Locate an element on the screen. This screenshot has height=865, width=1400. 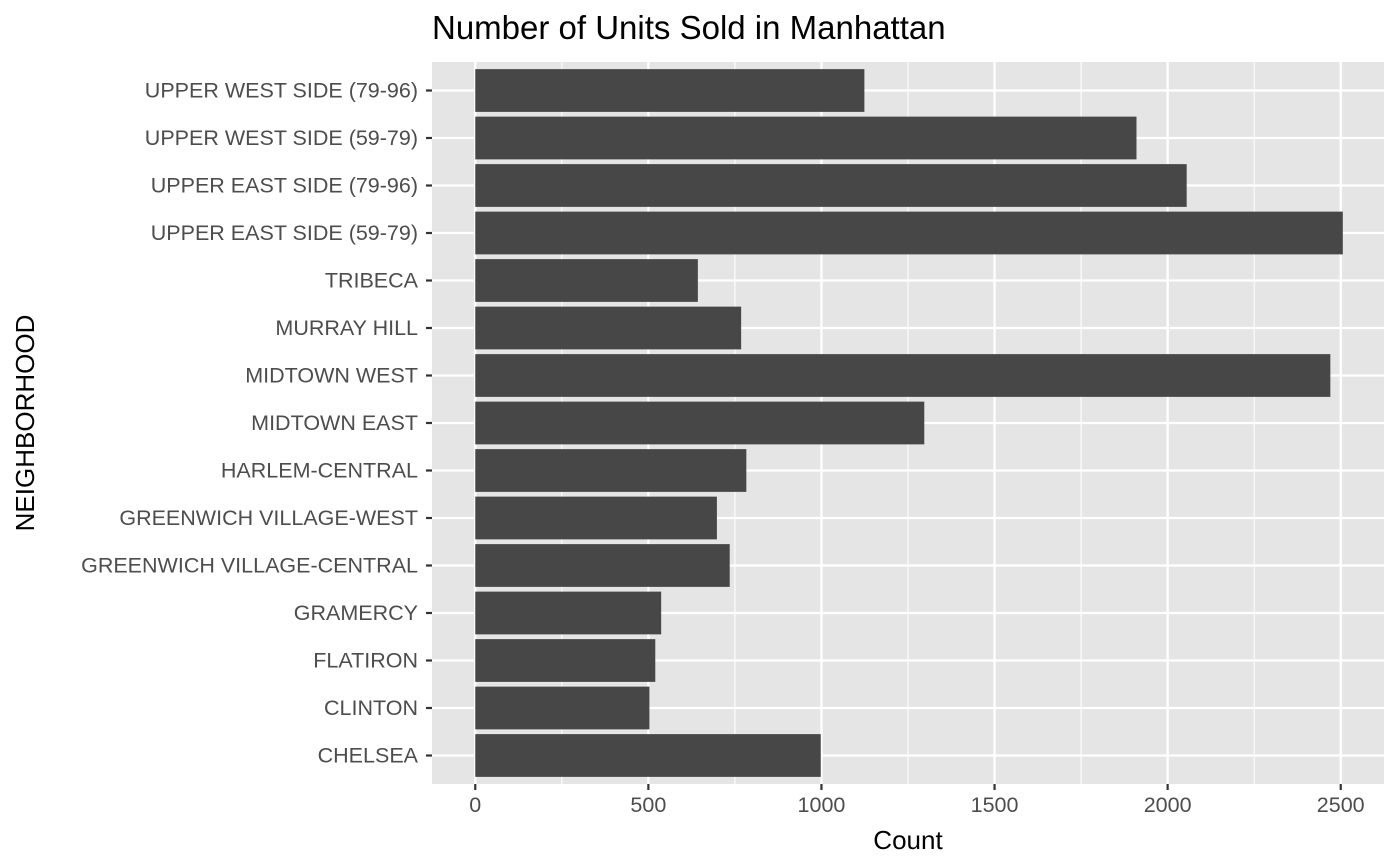
x-tick-label: 1000 is located at coordinates (822, 805).